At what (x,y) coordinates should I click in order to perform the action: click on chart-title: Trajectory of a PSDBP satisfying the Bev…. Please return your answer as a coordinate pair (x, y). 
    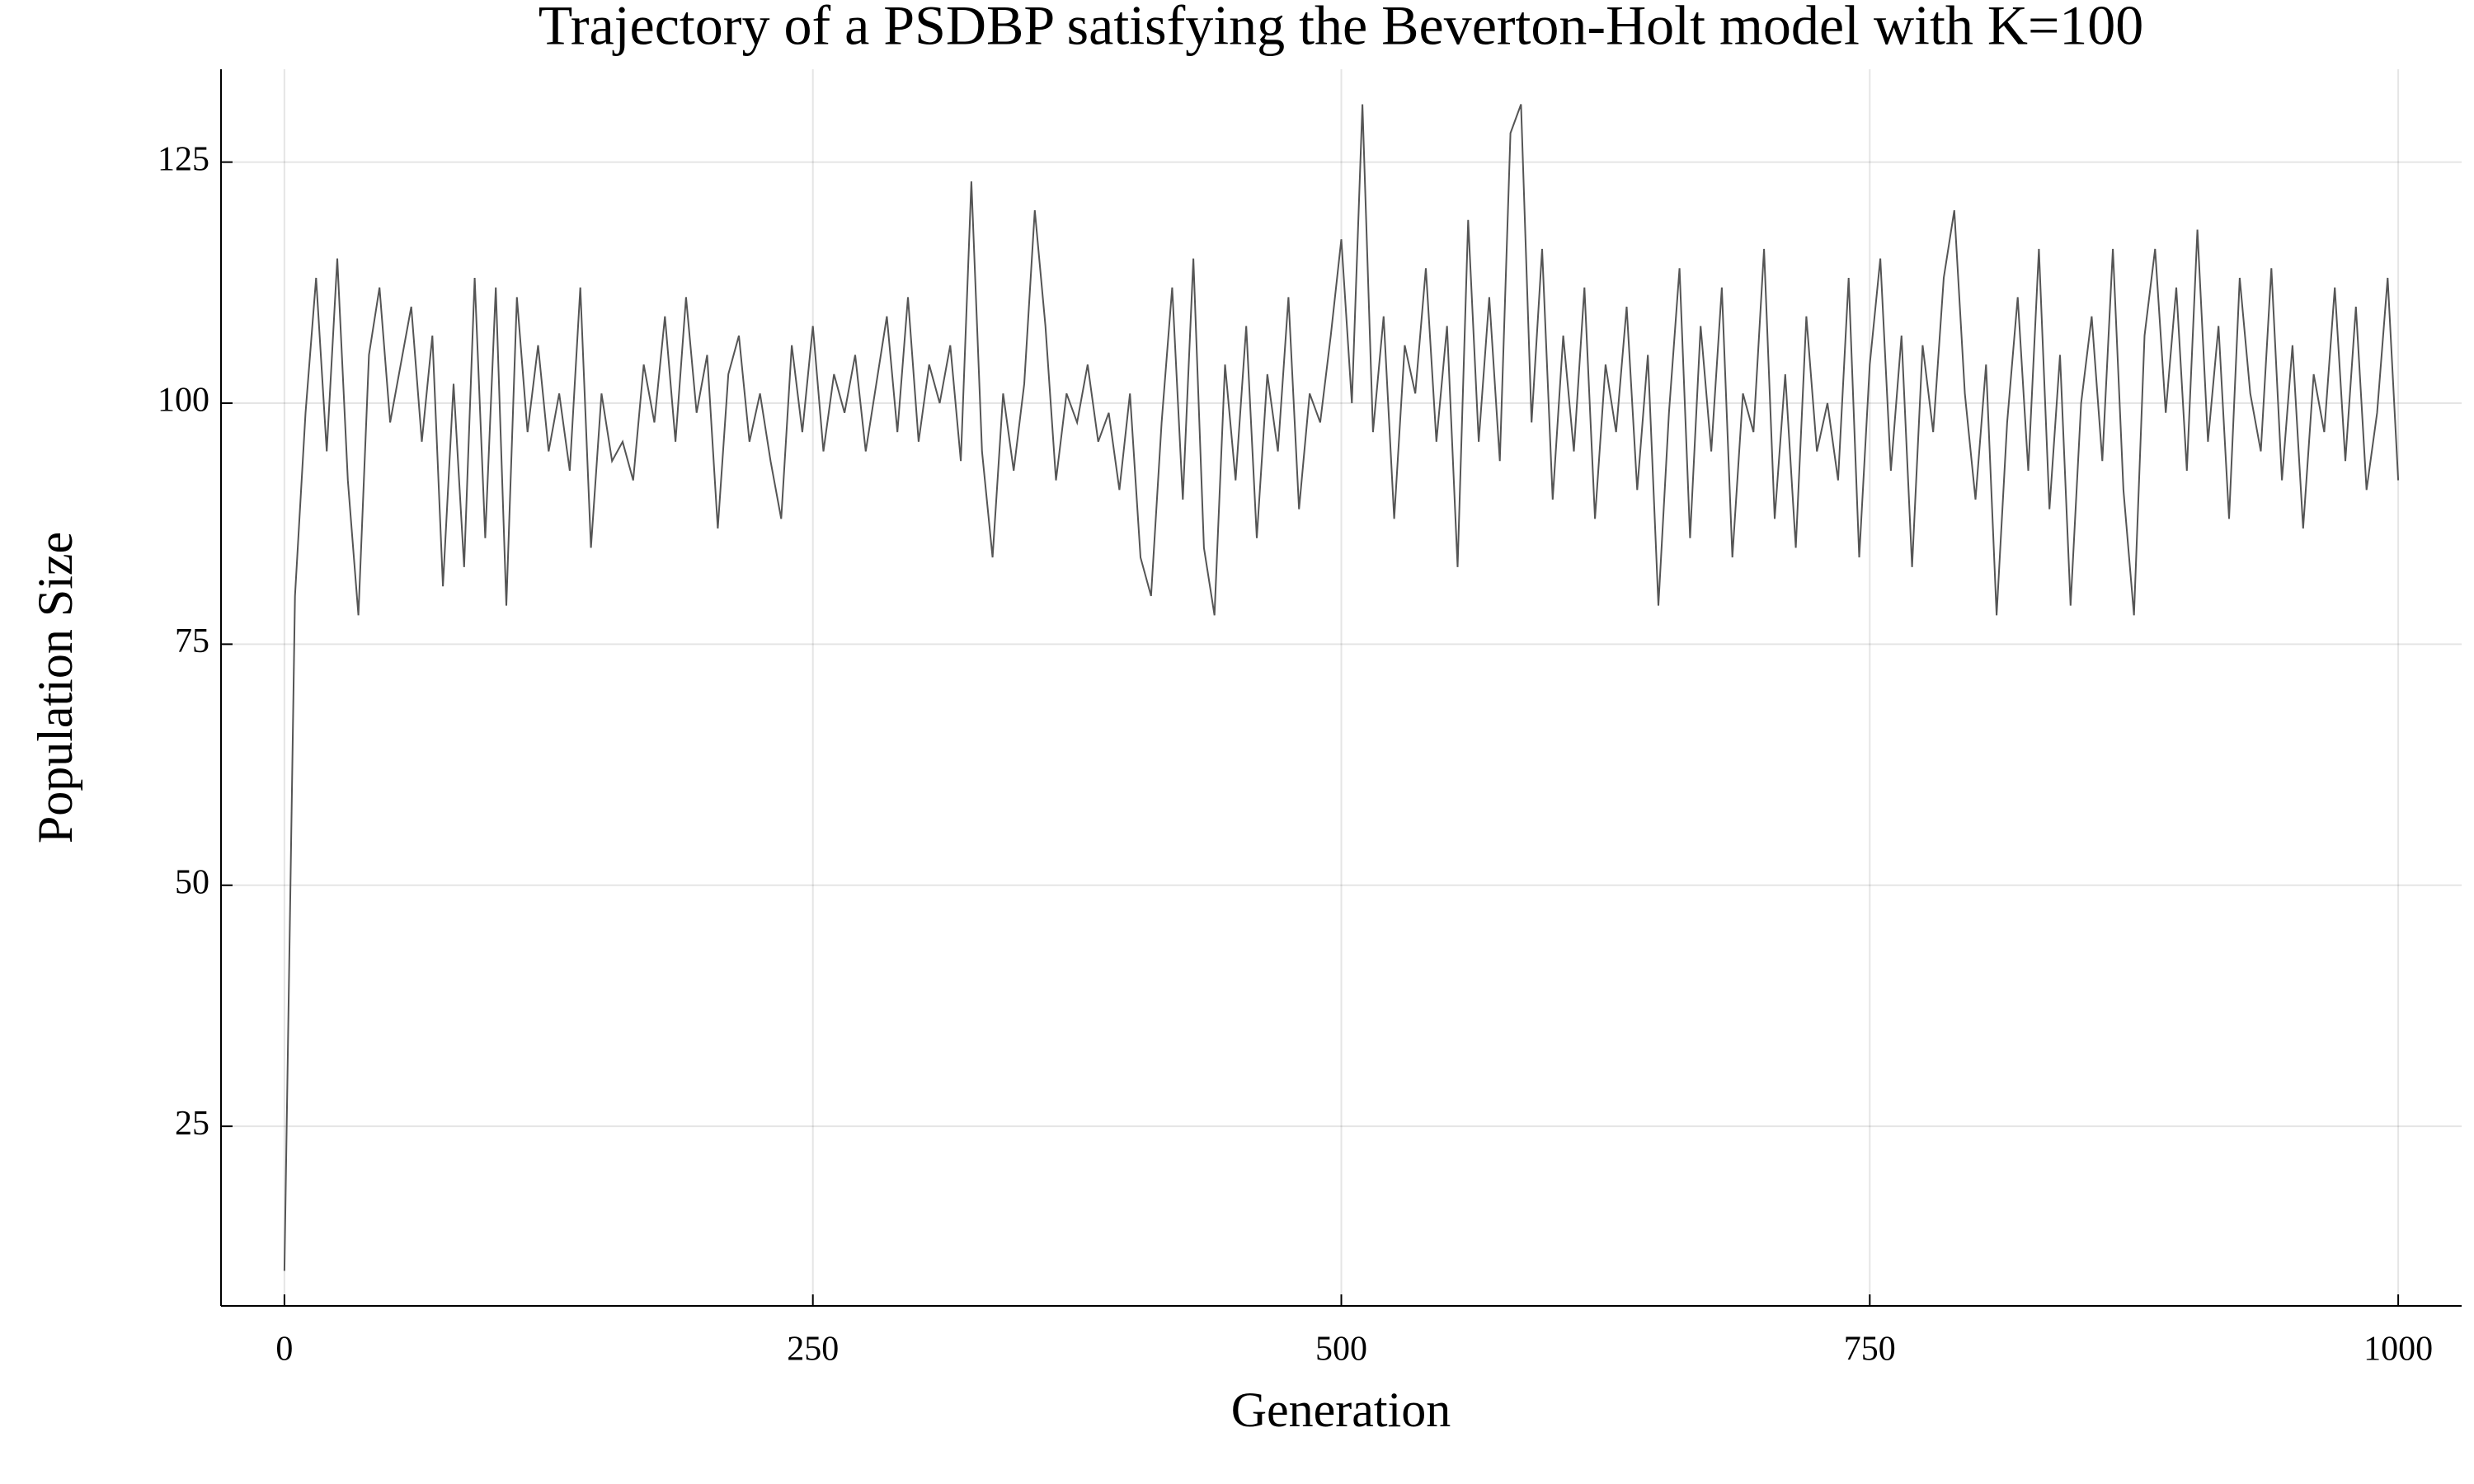
    Looking at the image, I should click on (1341, 29).